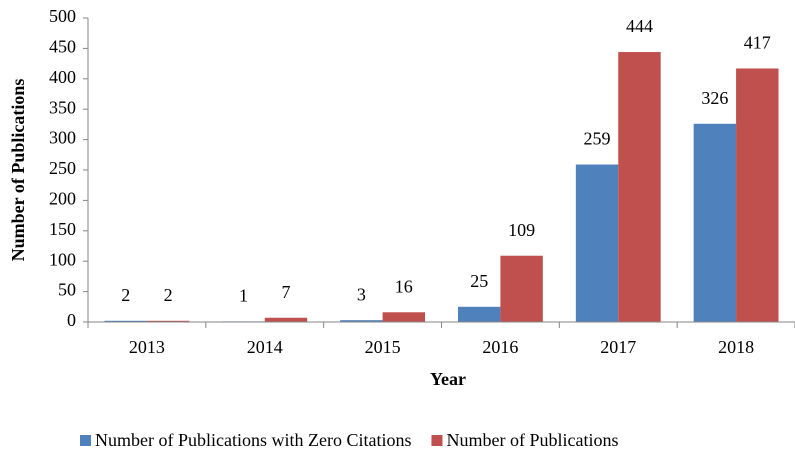 This screenshot has height=452, width=795. Describe the element at coordinates (618, 347) in the screenshot. I see `x-tick-label: 2017` at that location.